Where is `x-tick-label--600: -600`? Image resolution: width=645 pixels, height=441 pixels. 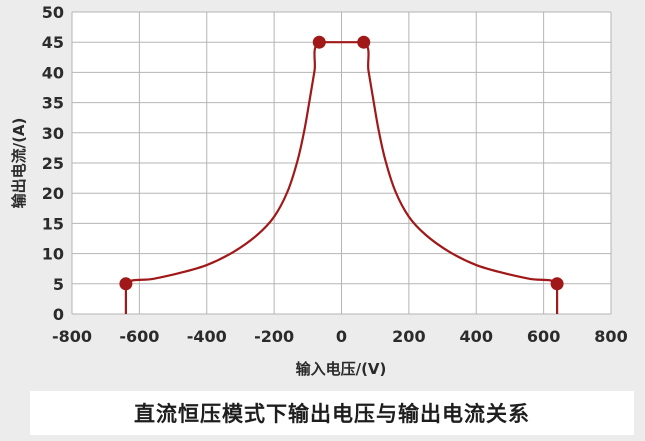
x-tick-label--600: -600 is located at coordinates (139, 336).